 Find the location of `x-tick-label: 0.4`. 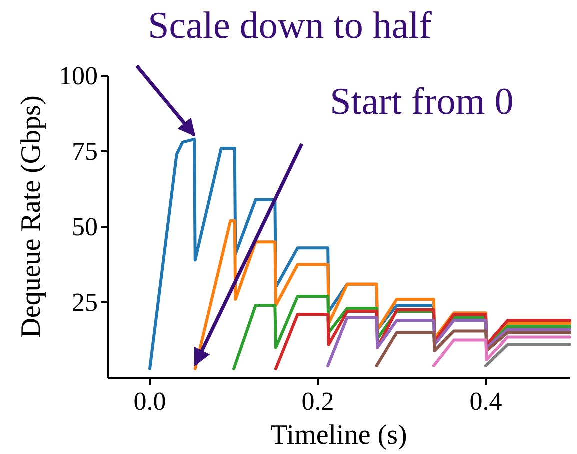

x-tick-label: 0.4 is located at coordinates (486, 401).